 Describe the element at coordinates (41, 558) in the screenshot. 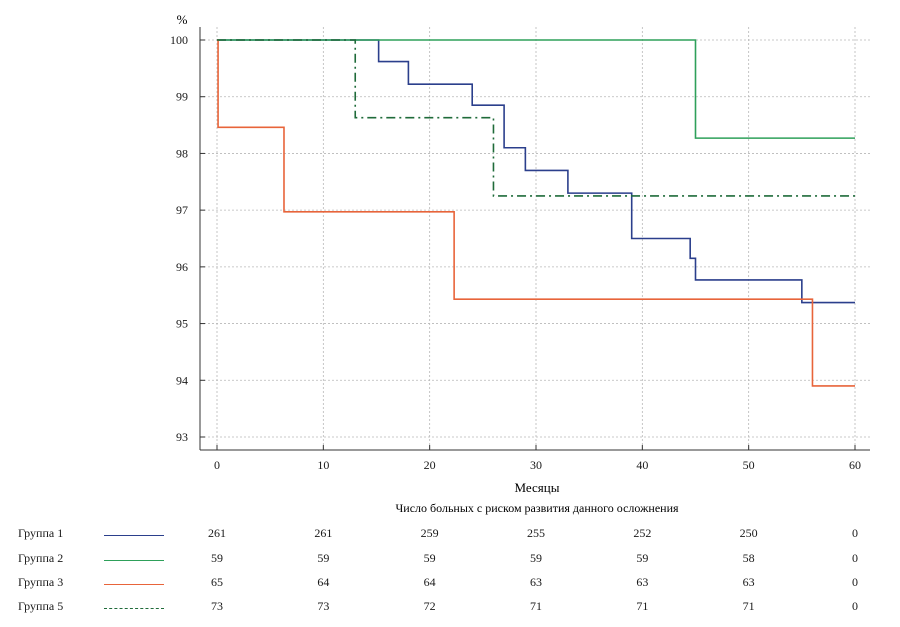

I see `risk-row-label: Группа 2` at that location.